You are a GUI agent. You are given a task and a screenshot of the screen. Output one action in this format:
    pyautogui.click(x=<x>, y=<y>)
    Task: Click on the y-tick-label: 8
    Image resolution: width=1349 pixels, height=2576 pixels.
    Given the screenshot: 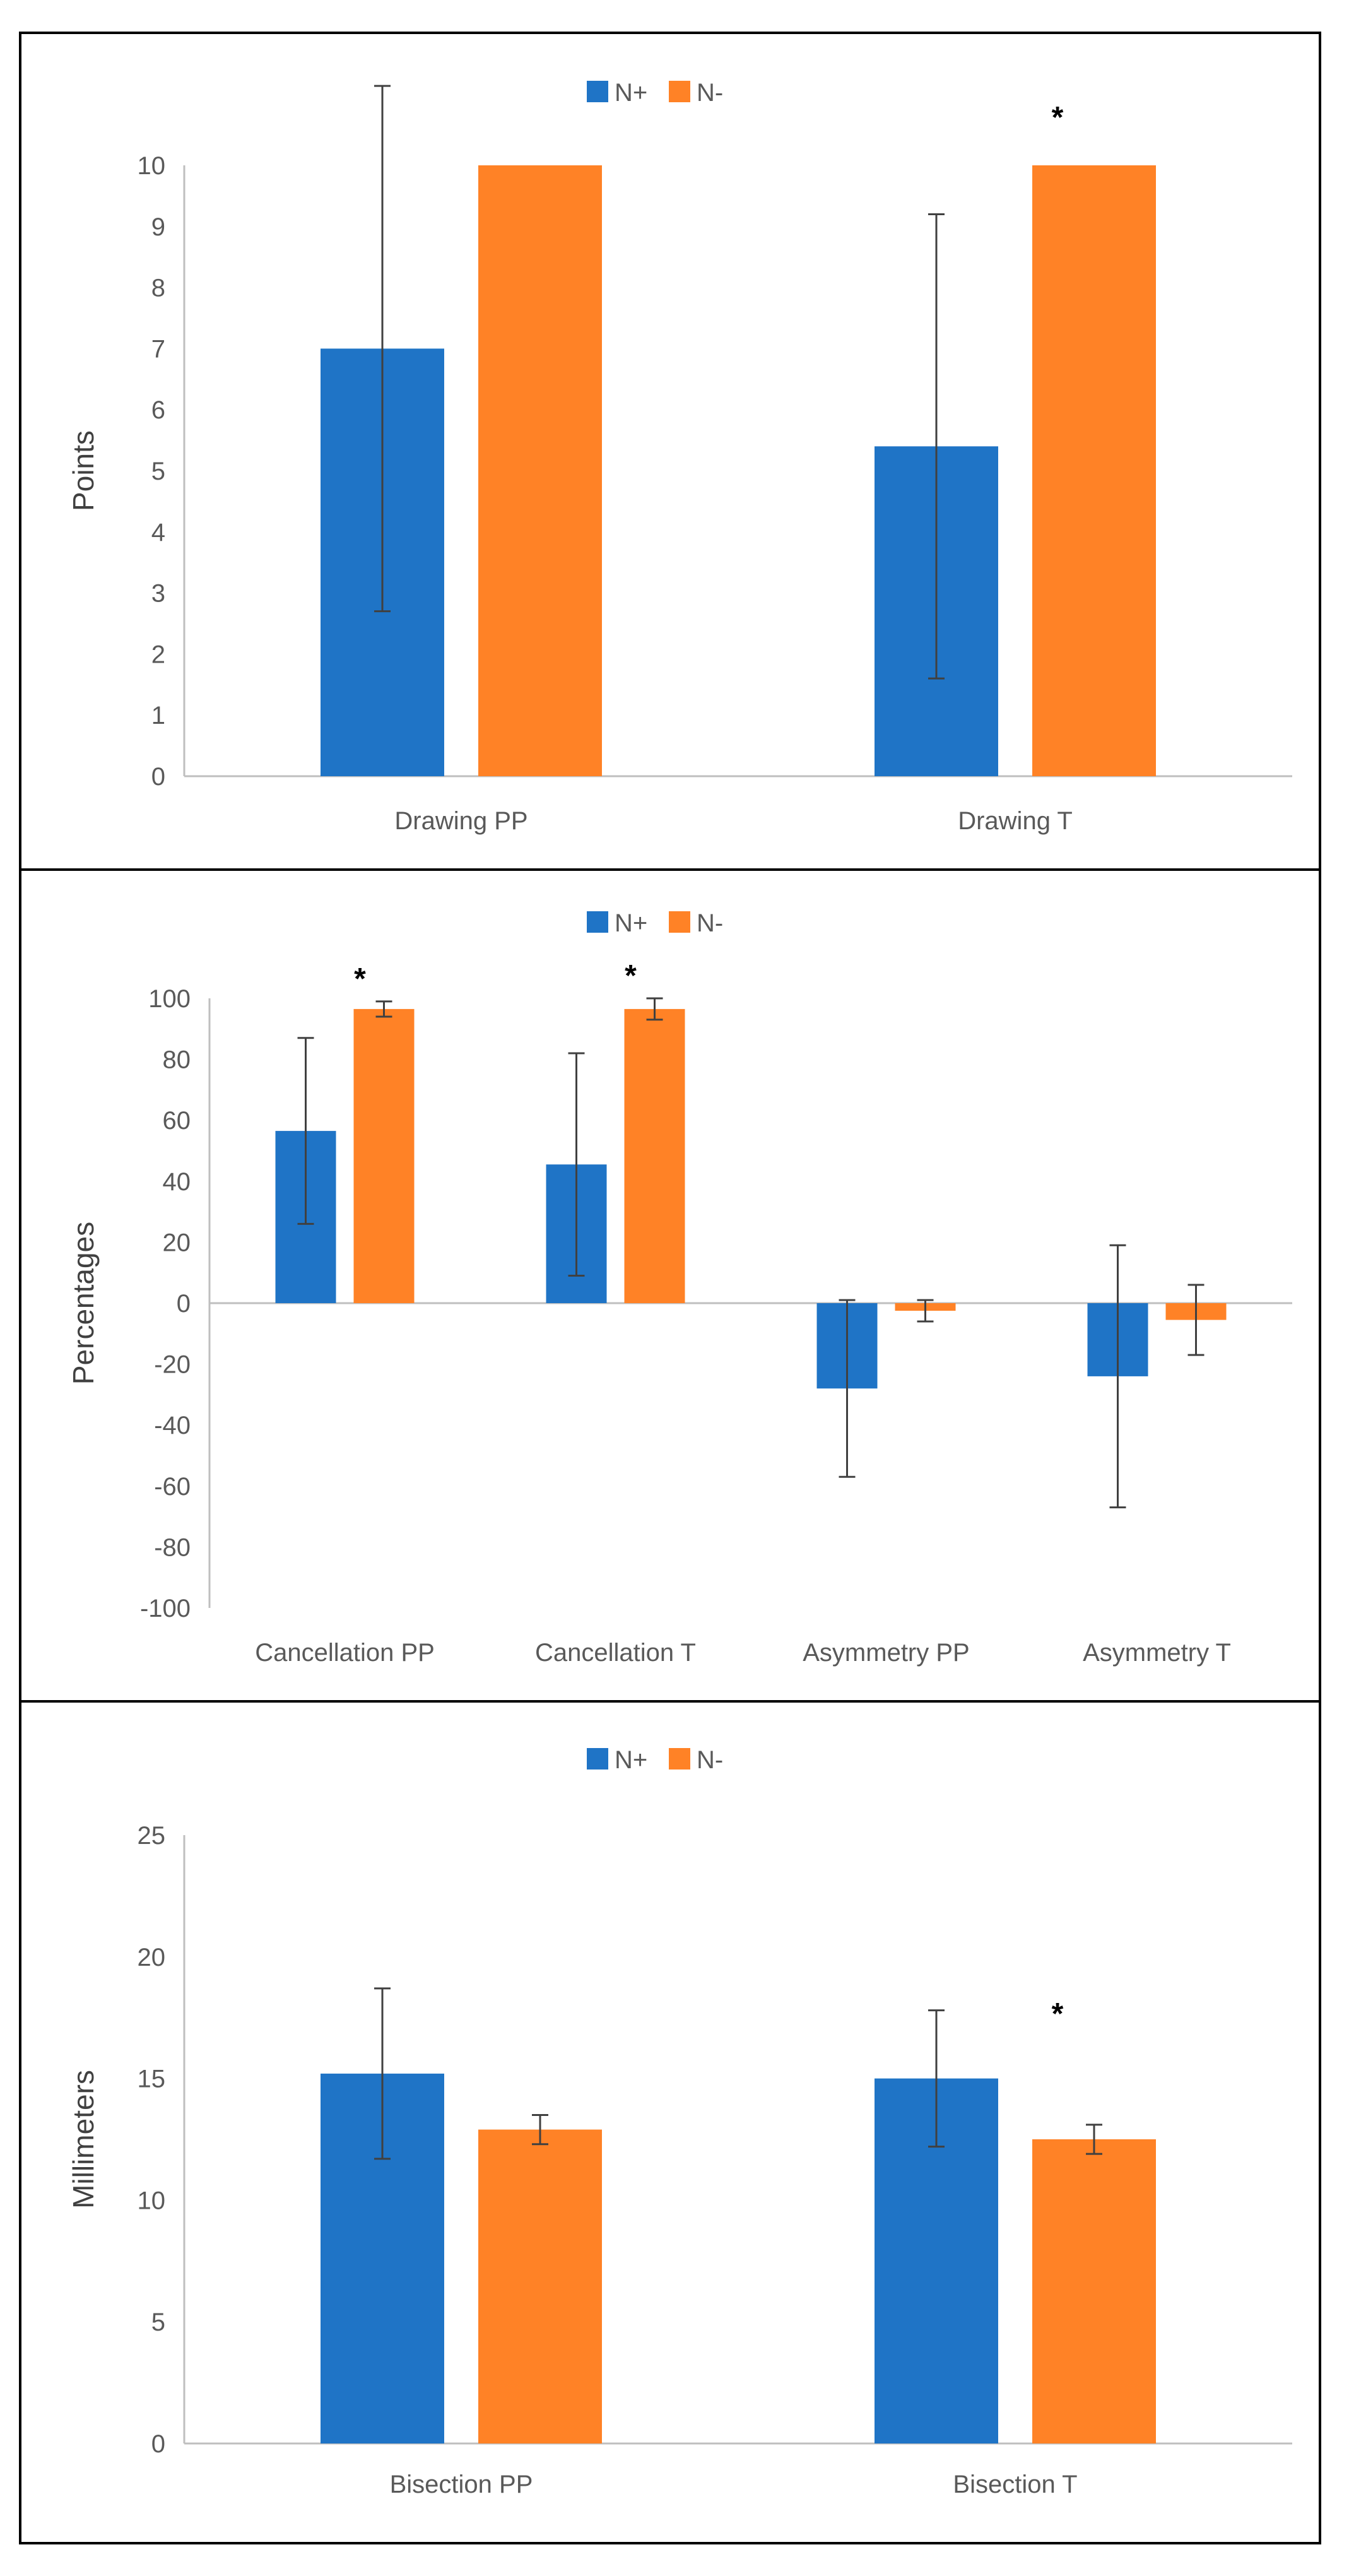 What is the action you would take?
    pyautogui.click(x=158, y=288)
    